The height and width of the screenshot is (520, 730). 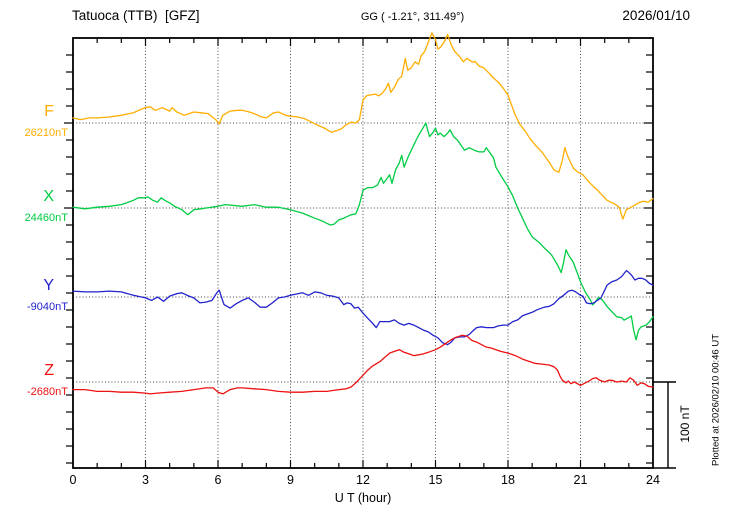 What do you see at coordinates (685, 424) in the screenshot?
I see `scale-bar-label: 100 nT` at bounding box center [685, 424].